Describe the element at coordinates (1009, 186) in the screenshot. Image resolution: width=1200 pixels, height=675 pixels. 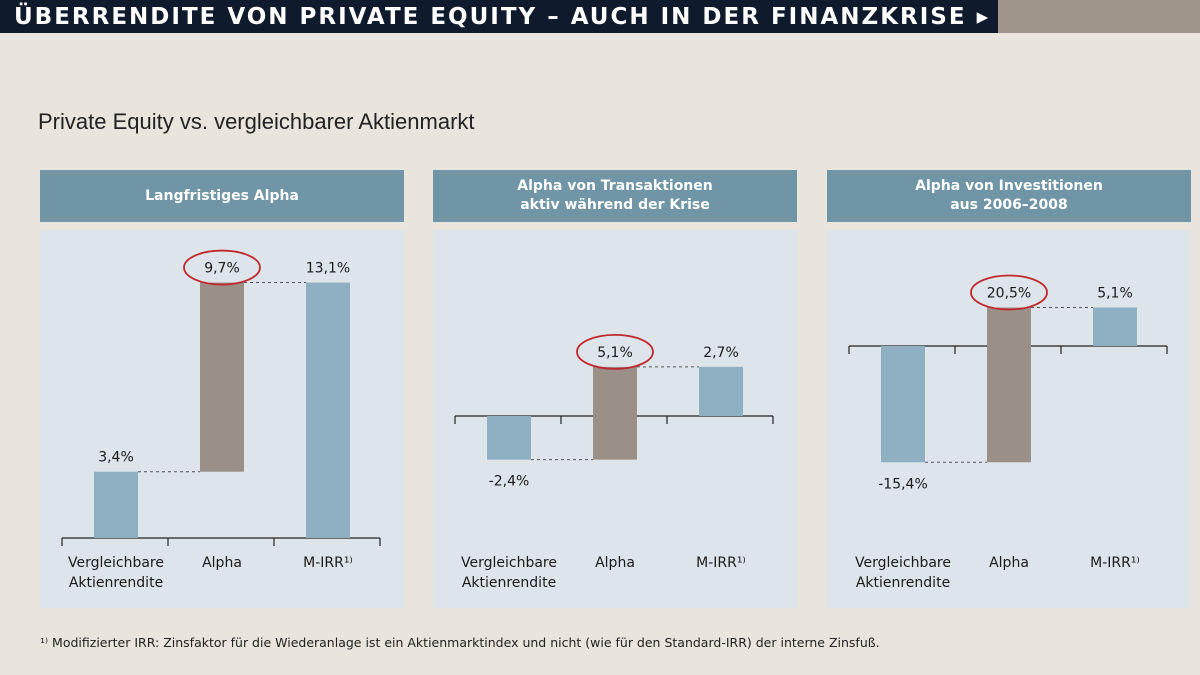
I see `panel-3-title-line-1: Alpha von Investitionen` at that location.